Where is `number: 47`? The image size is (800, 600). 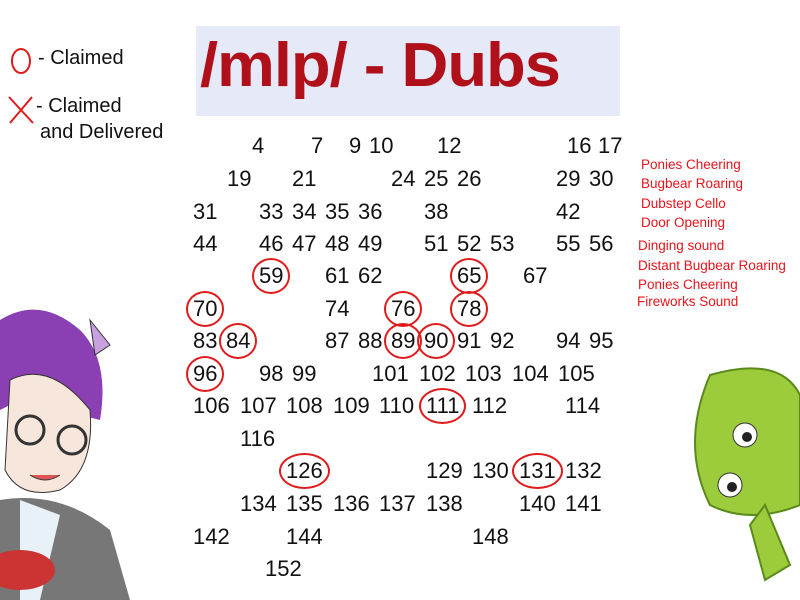 number: 47 is located at coordinates (304, 243).